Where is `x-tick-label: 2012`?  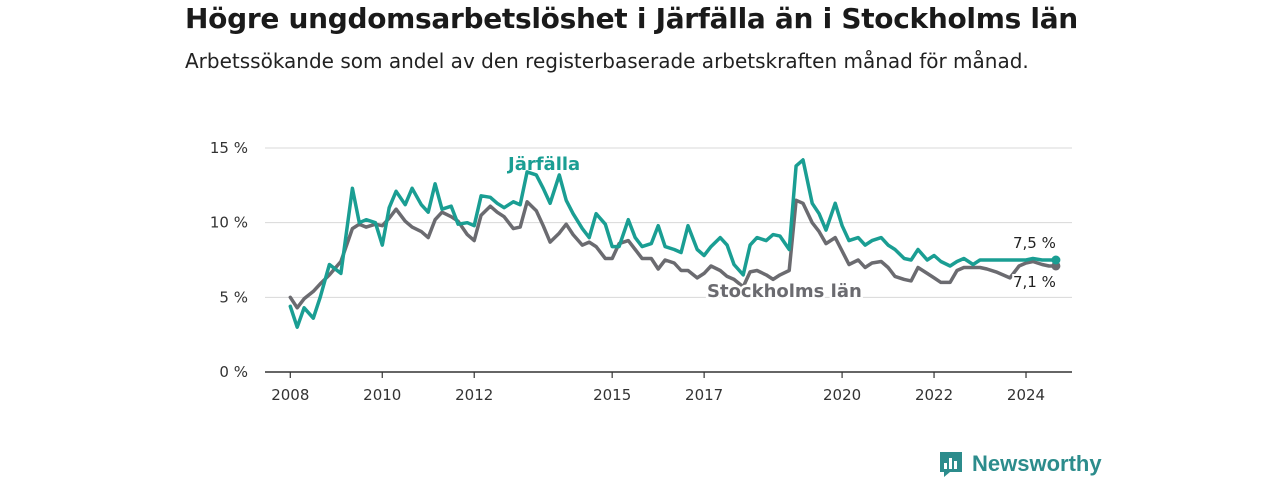 x-tick-label: 2012 is located at coordinates (474, 395).